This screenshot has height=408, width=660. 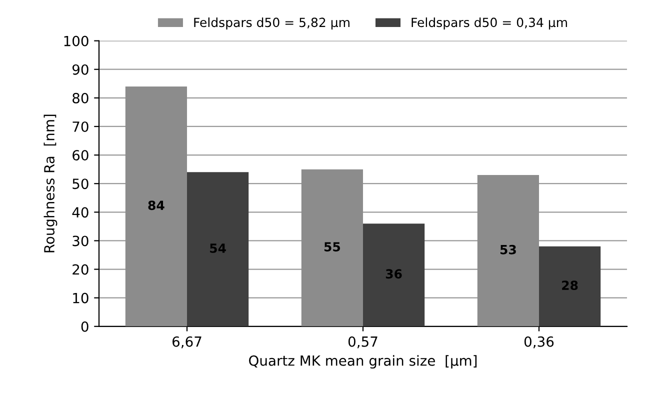 I want to click on legend-label: Feldspars d50 = 0,34 µm, so click(x=489, y=23).